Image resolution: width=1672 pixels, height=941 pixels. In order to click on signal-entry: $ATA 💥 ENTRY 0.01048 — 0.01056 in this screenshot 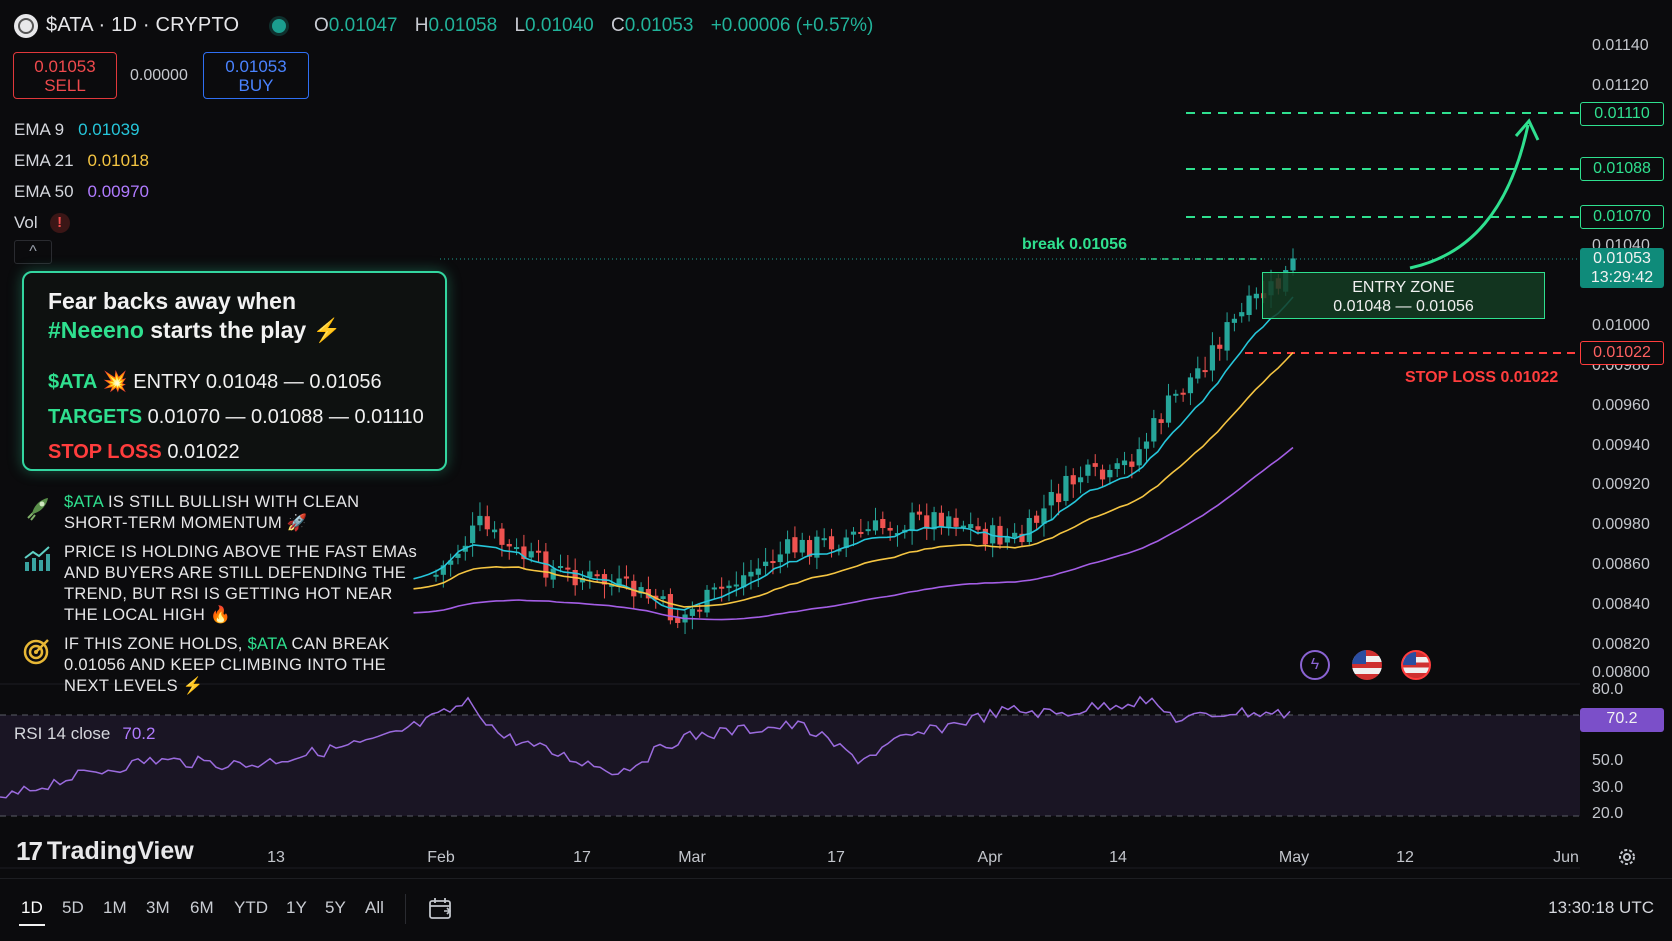, I will do `click(246, 381)`.